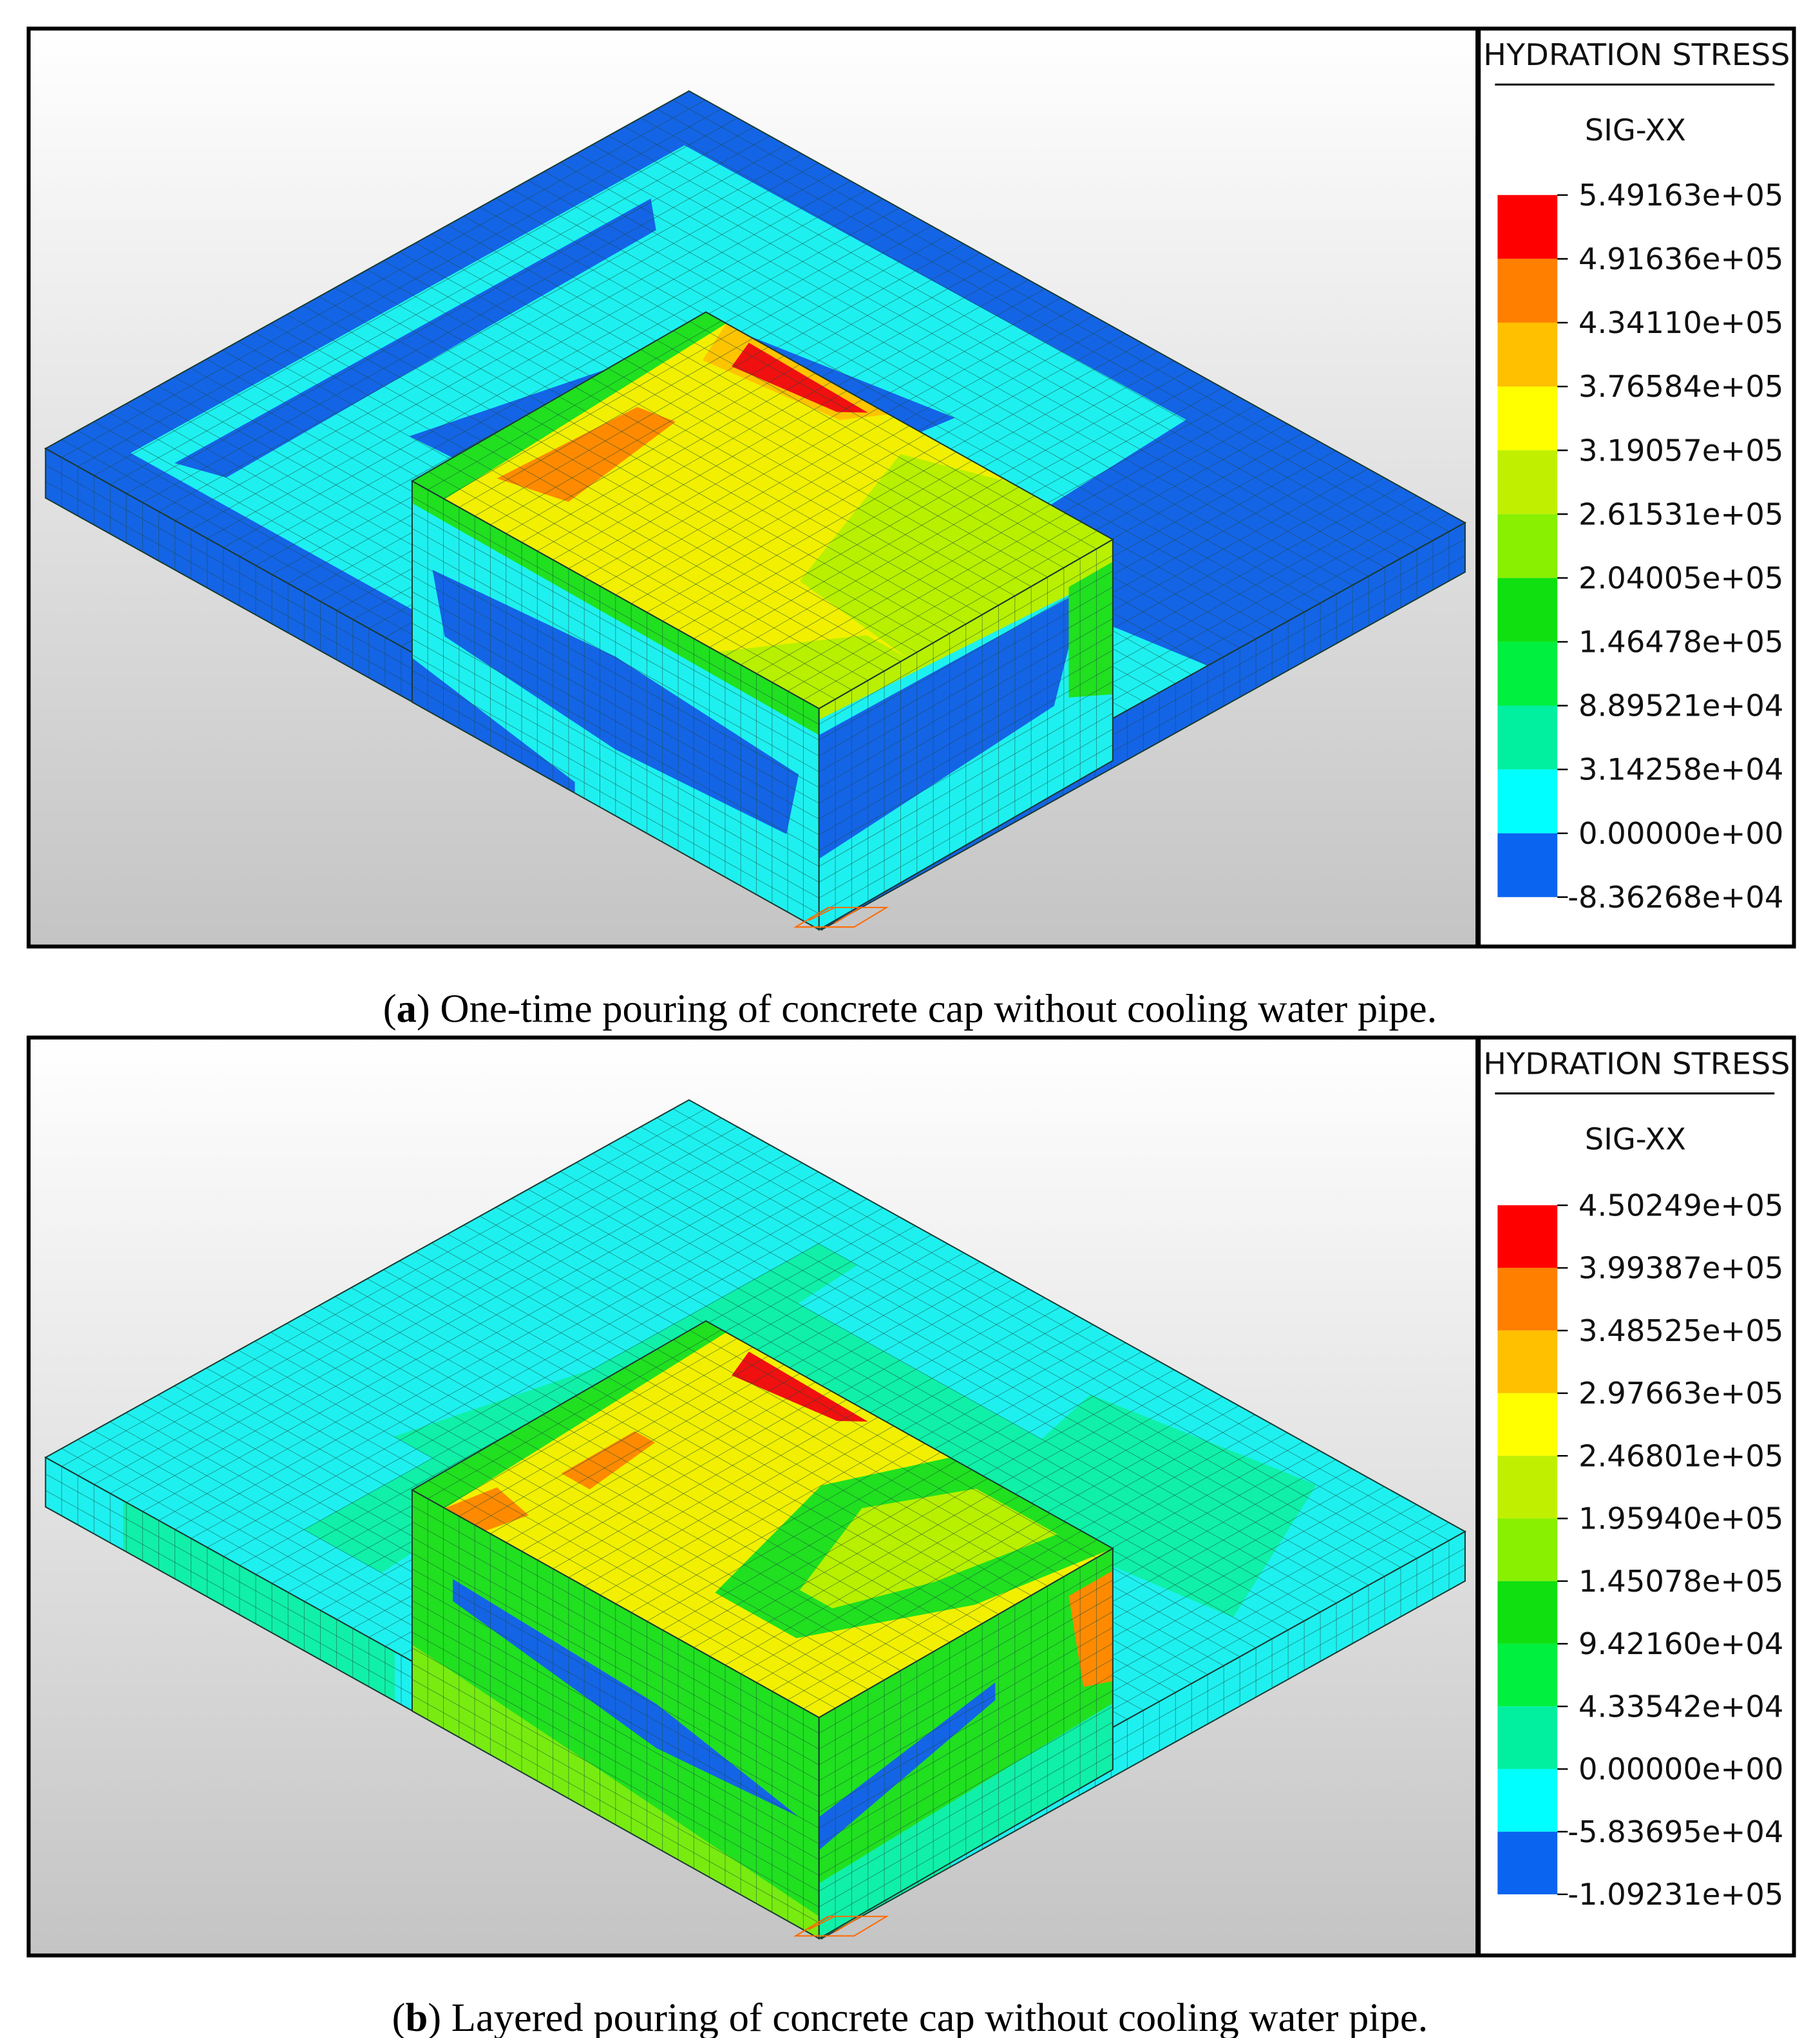 This screenshot has height=2038, width=1820. I want to click on legend-label: -1.09231e+05, so click(1675, 1894).